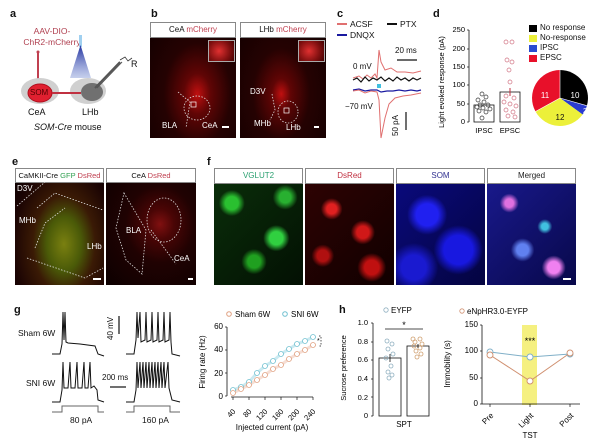 The height and width of the screenshot is (446, 600). Describe the element at coordinates (458, 29) in the screenshot. I see `svg-text: 250` at that location.